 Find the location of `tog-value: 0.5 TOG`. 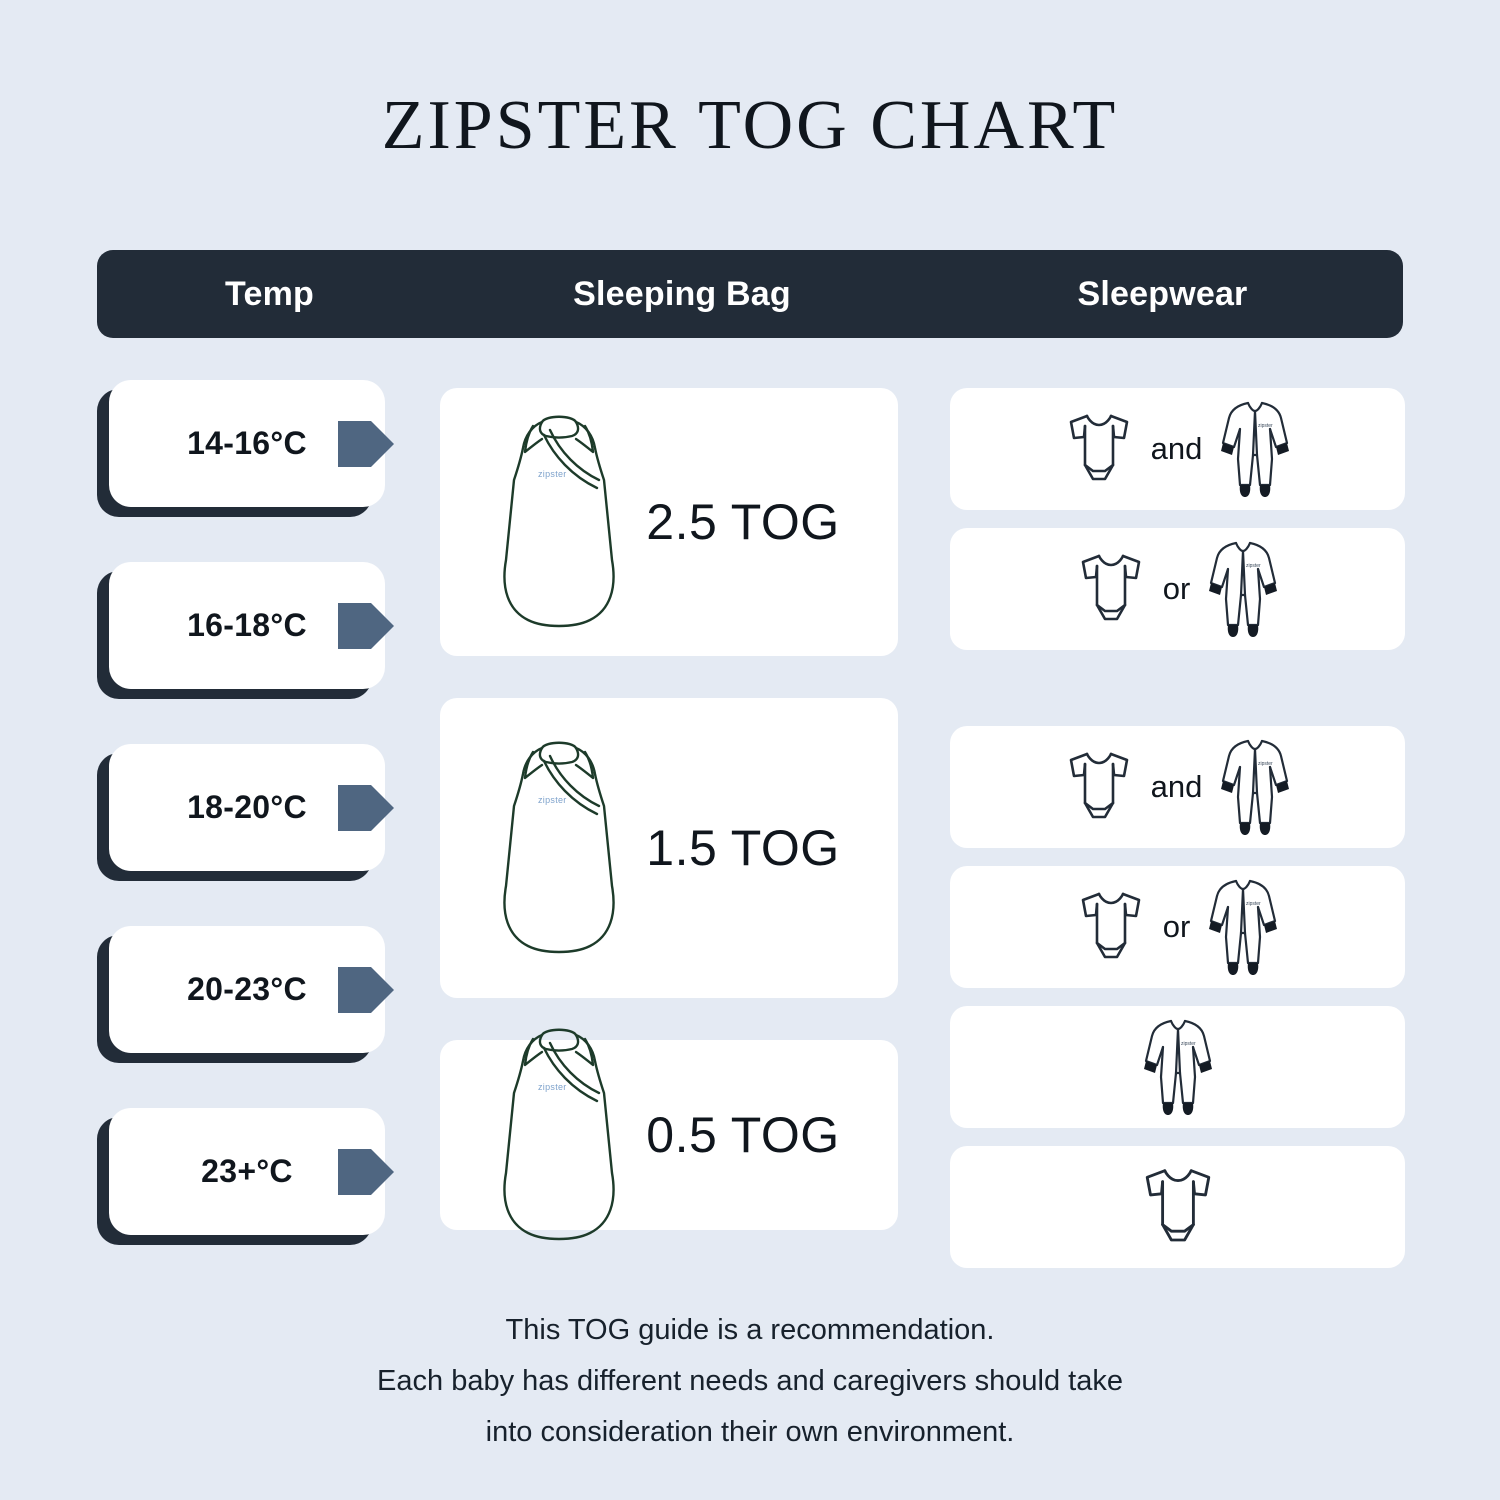

tog-value: 0.5 TOG is located at coordinates (743, 1135).